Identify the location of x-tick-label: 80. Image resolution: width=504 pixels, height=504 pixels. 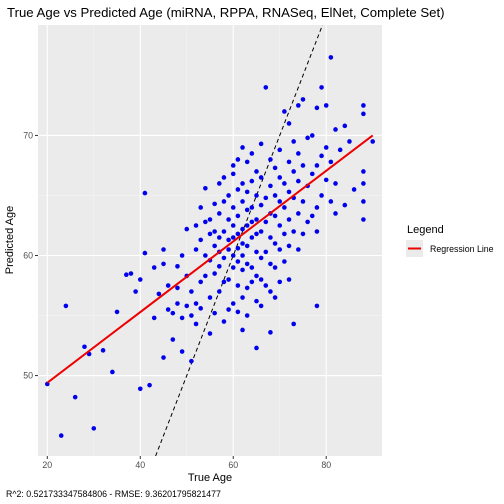
(326, 465).